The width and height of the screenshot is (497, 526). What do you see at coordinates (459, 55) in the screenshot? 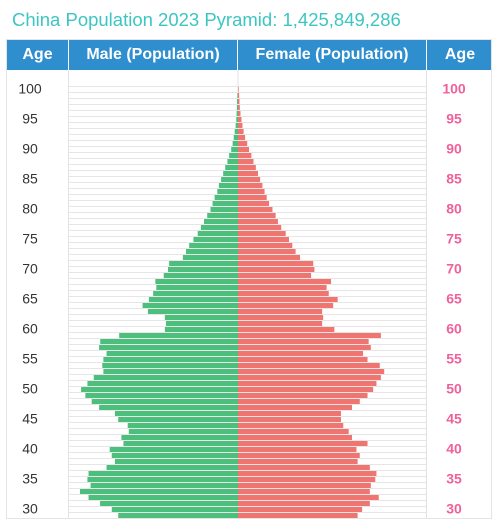
I see `header-age-right: Age` at bounding box center [459, 55].